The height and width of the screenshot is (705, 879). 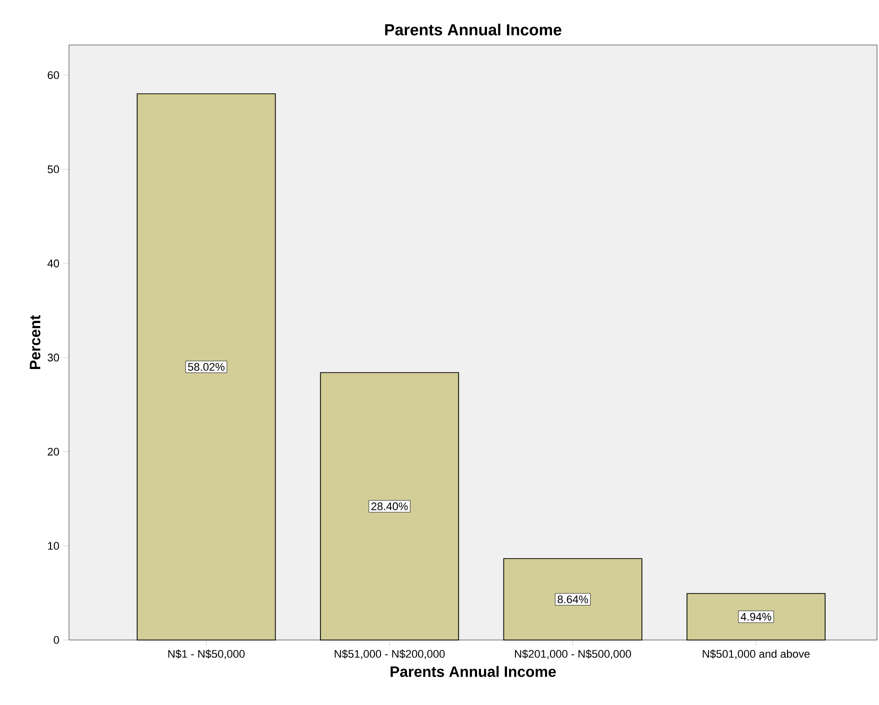 I want to click on y-tick-label: 30, so click(x=54, y=358).